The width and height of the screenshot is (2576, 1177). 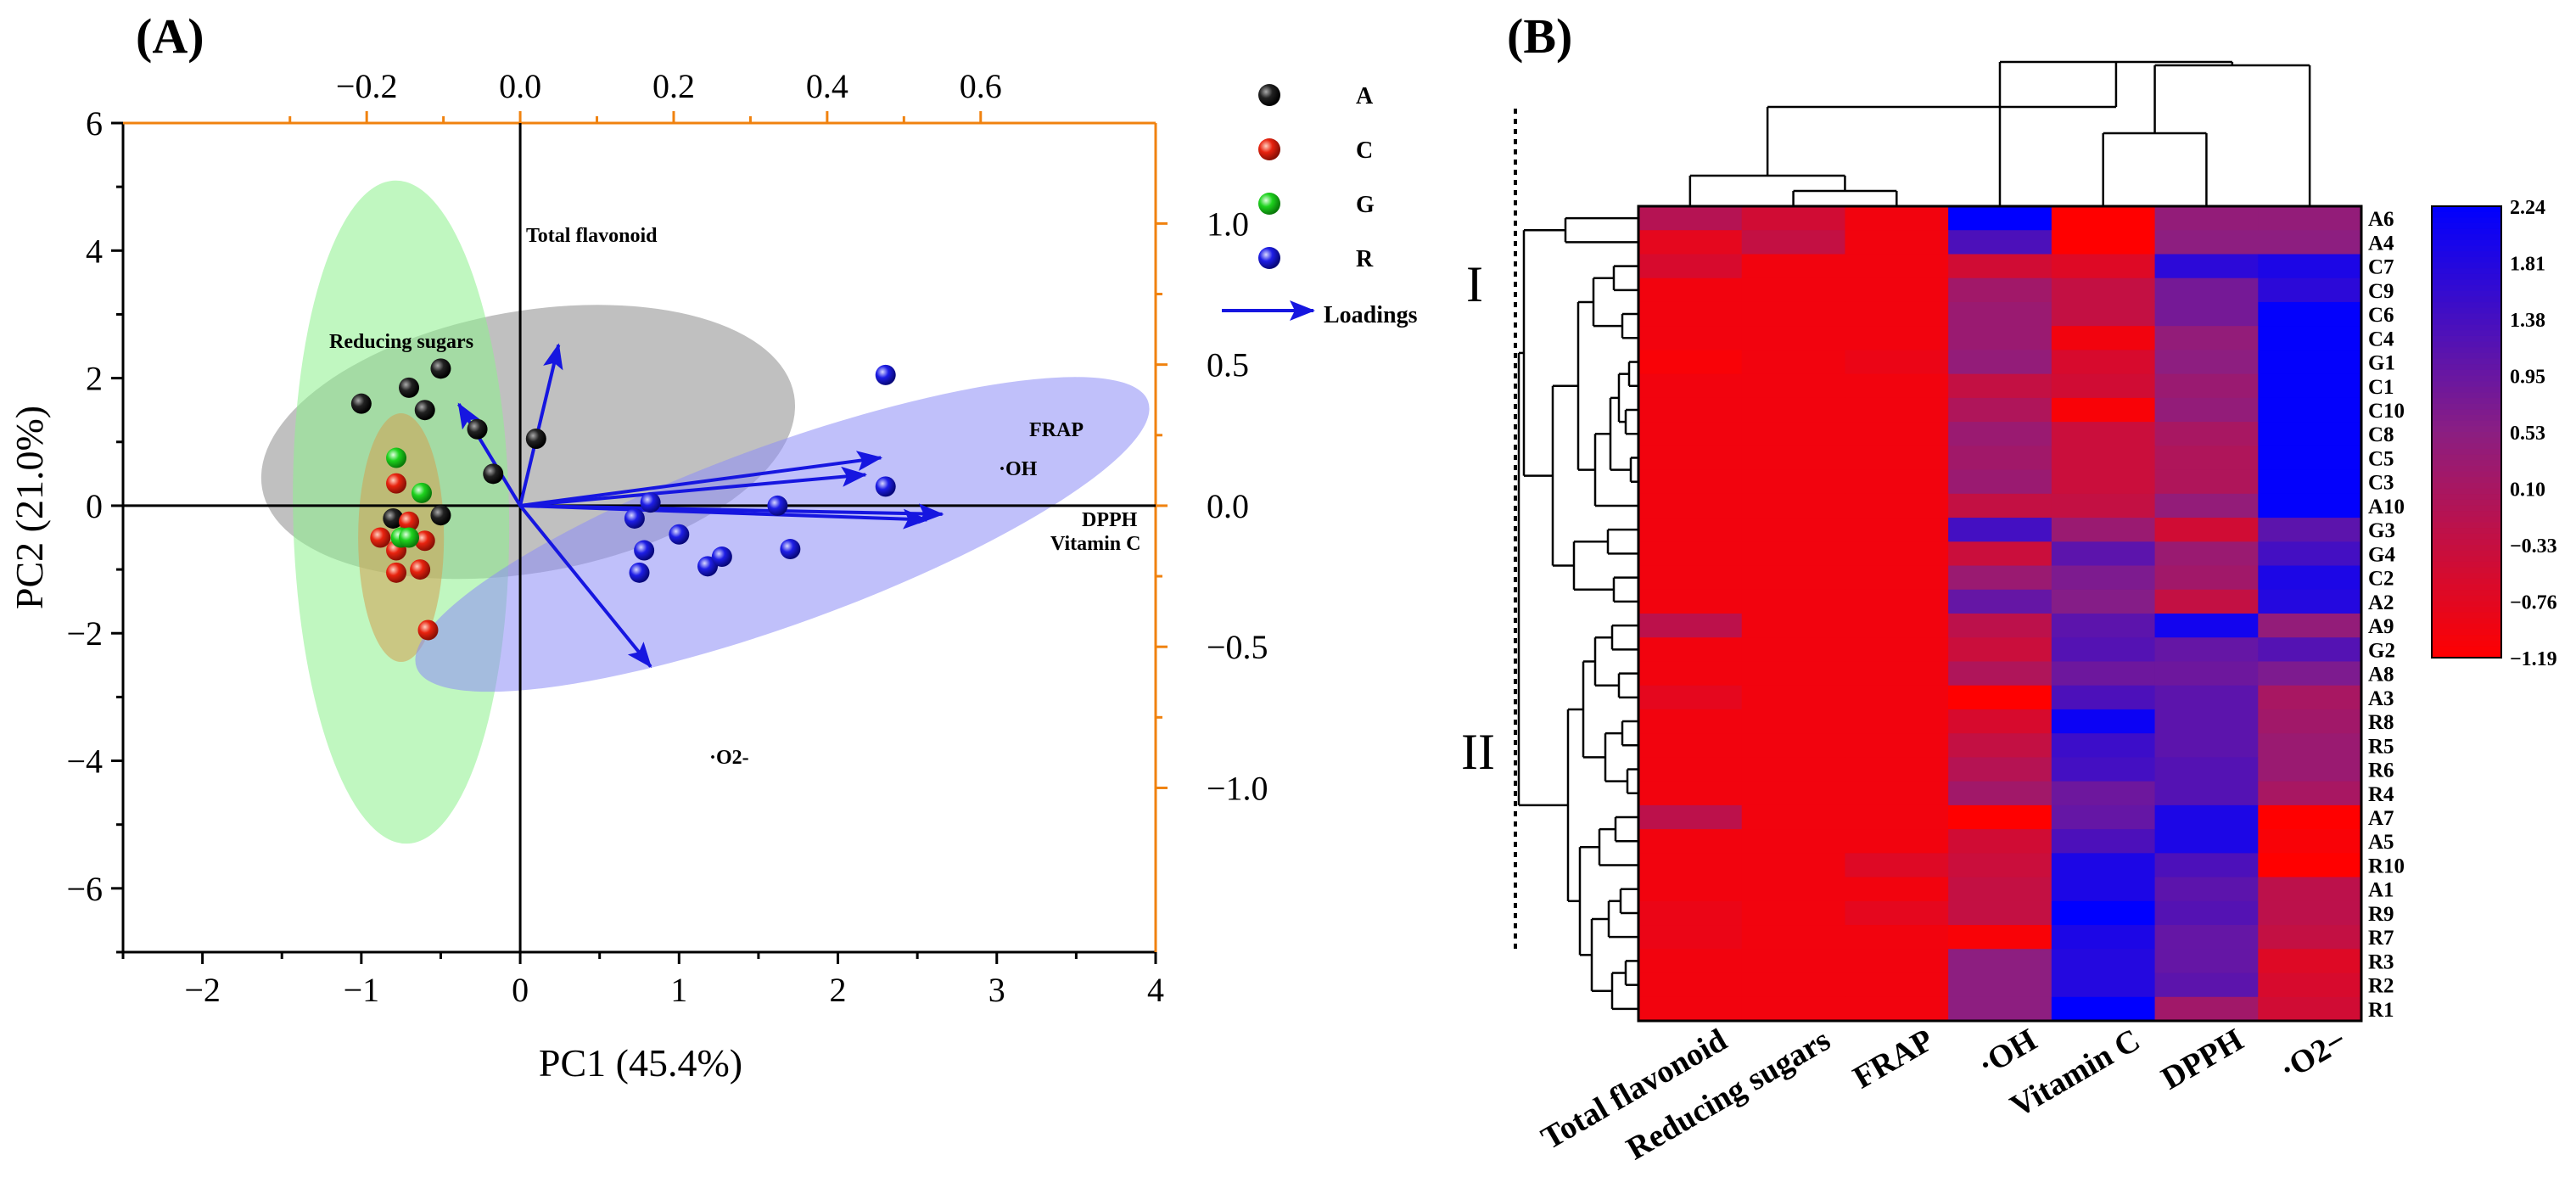 I want to click on y-tick-label: −2, so click(x=85, y=633).